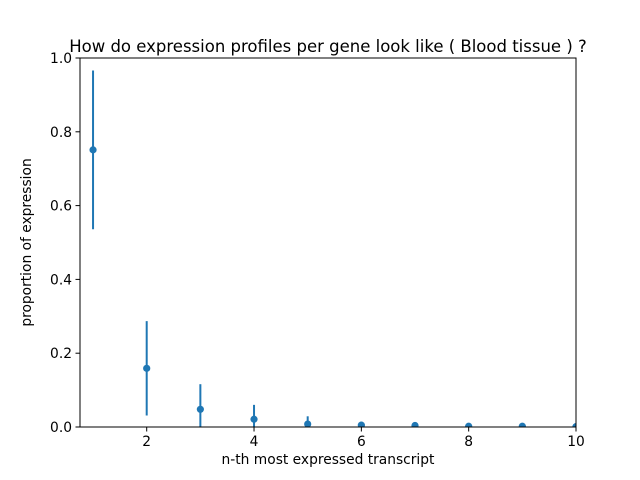  I want to click on y-tick-label: 0.0, so click(61, 428).